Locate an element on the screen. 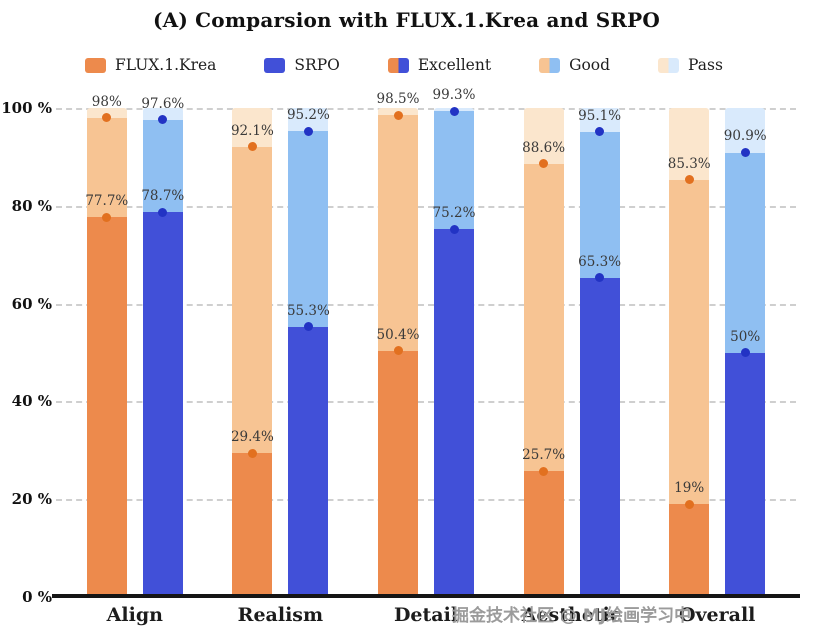  bar-flux-1-krea-overall is located at coordinates (689, 352).